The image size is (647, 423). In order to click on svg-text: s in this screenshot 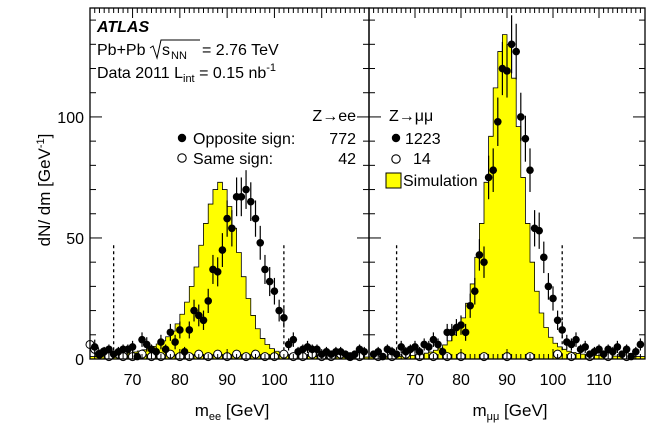, I will do `click(166, 50)`.